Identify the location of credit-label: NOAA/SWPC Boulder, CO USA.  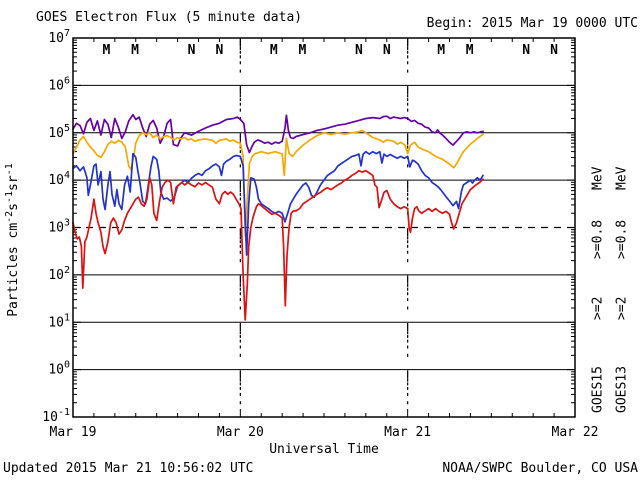
(540, 468).